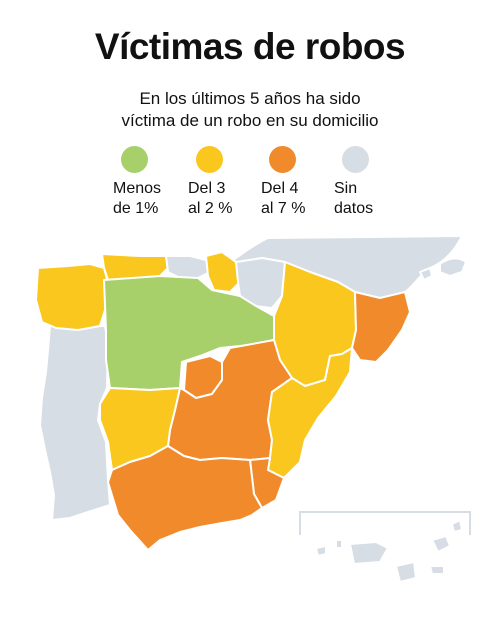 The height and width of the screenshot is (642, 500). What do you see at coordinates (354, 208) in the screenshot?
I see `legend-label-nodata-2: datos` at bounding box center [354, 208].